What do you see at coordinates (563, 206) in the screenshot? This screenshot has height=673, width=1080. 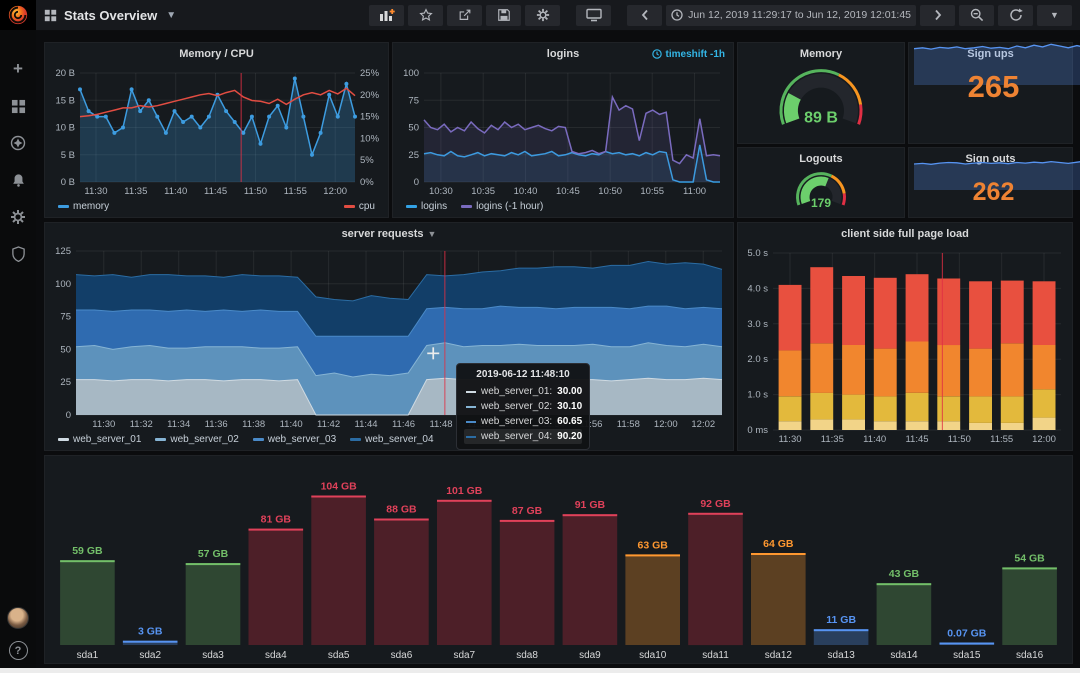 I see `legend: logins logins (-1 hour)` at bounding box center [563, 206].